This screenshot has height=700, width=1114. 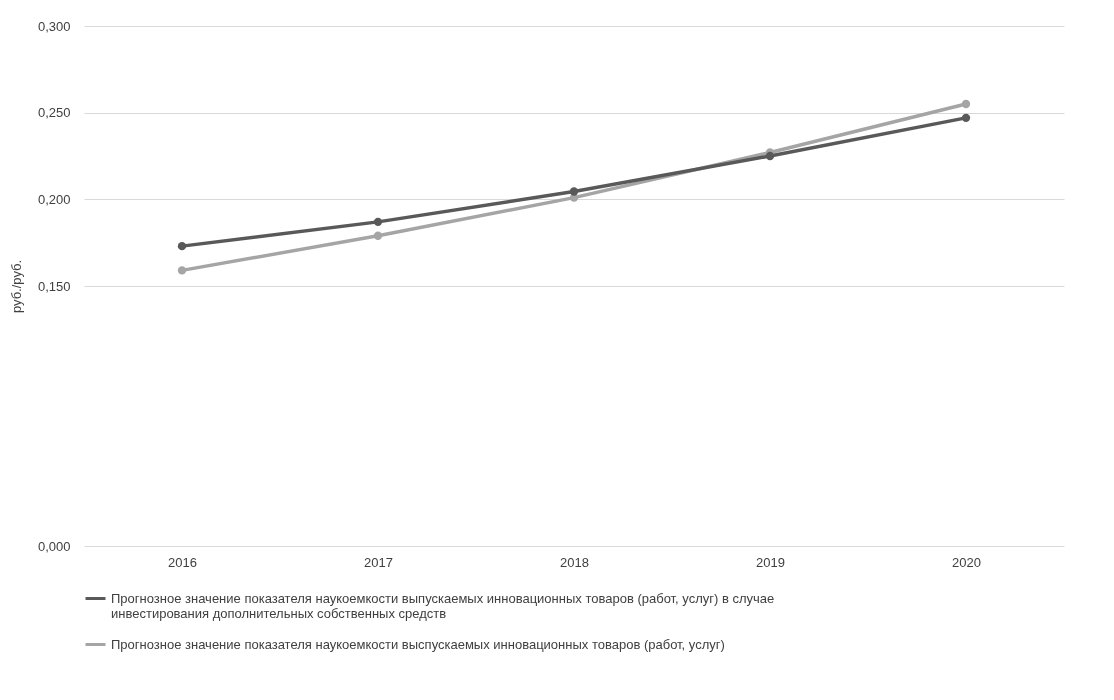 I want to click on x-tick-label: 2019, so click(x=770, y=562).